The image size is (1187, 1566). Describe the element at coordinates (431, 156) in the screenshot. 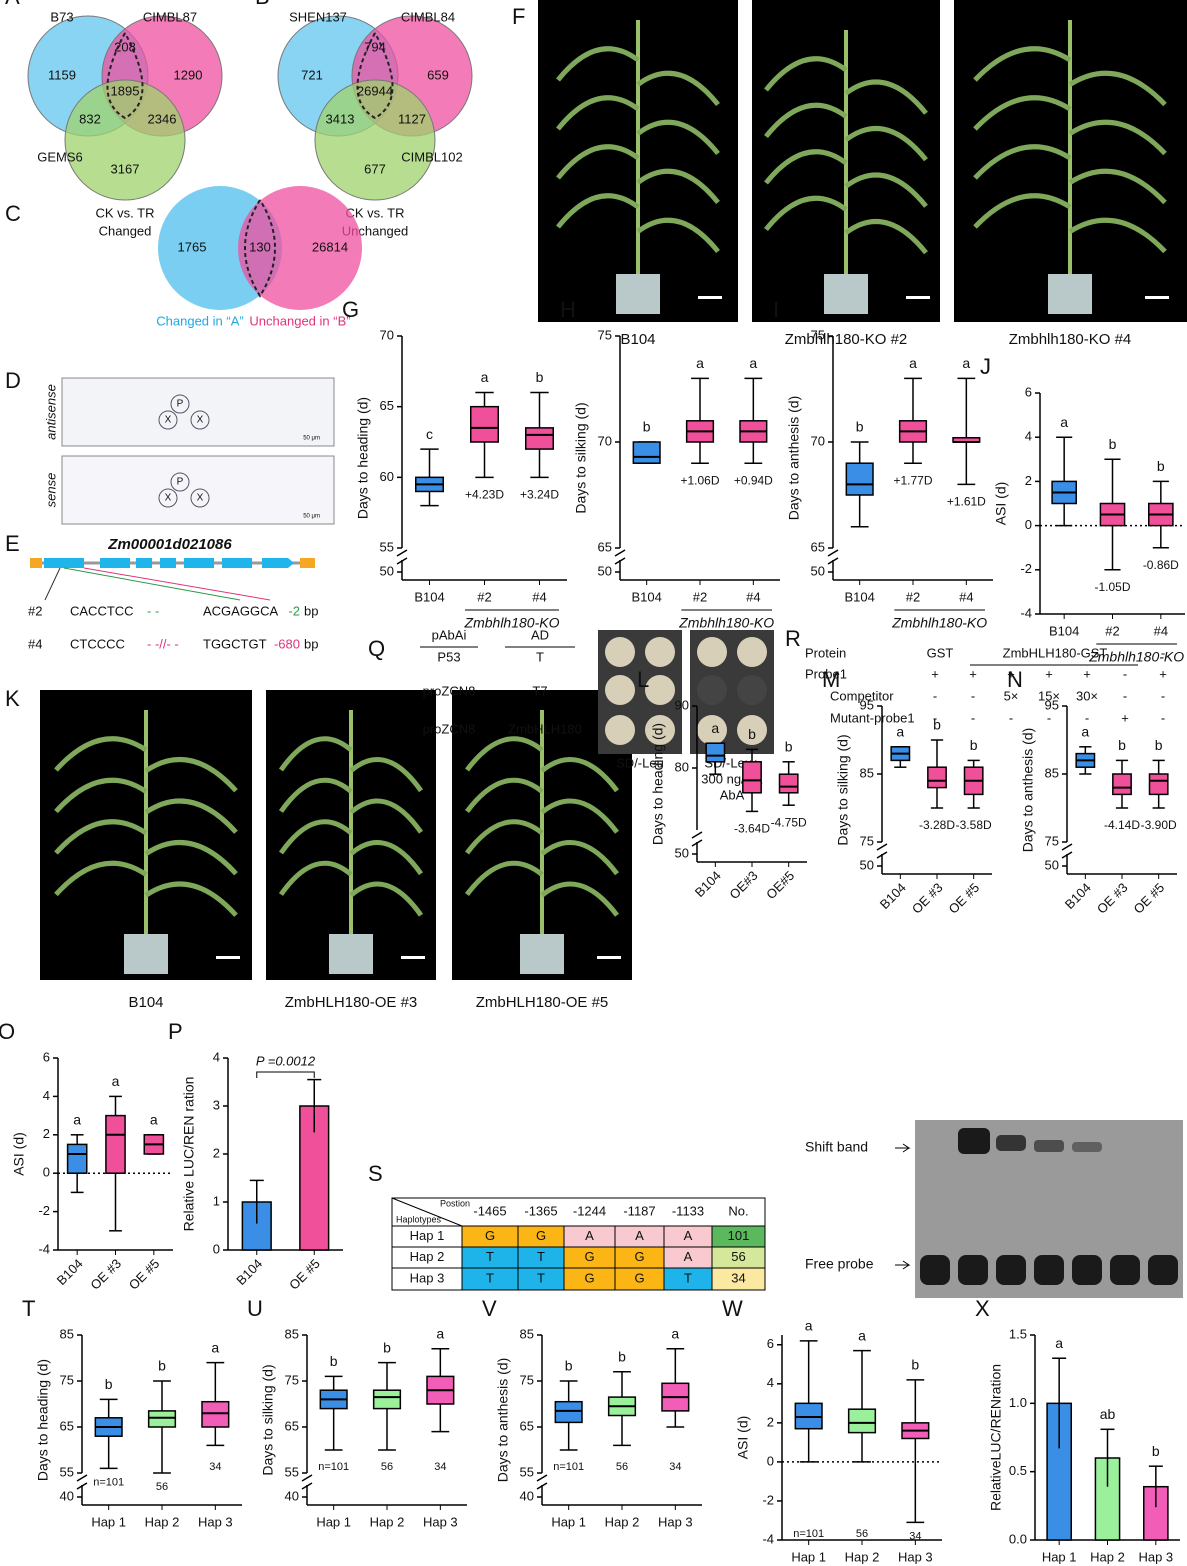

I see `set-label: CIMBL102` at that location.